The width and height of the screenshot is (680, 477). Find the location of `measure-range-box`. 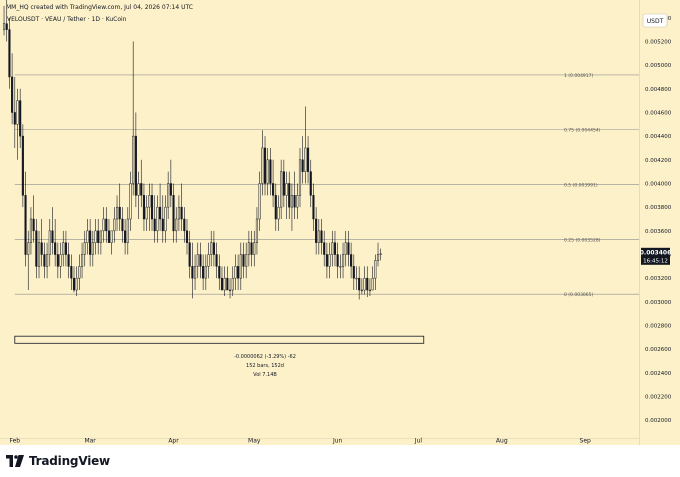

measure-range-box is located at coordinates (219, 339).